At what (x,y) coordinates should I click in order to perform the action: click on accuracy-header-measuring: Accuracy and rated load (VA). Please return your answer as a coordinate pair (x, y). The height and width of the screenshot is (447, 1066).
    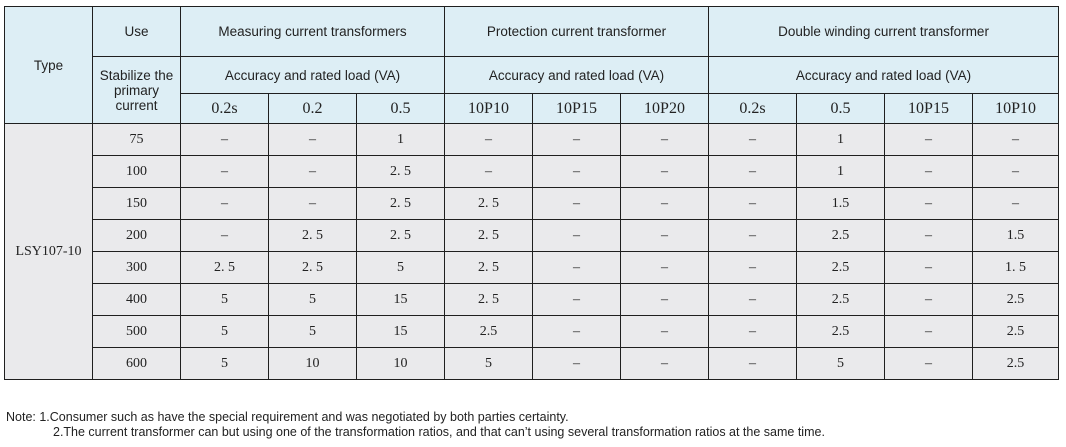
    Looking at the image, I should click on (312, 75).